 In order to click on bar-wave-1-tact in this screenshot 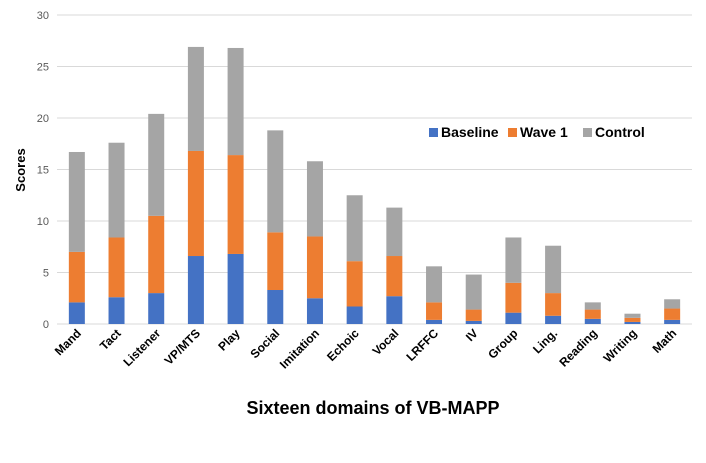, I will do `click(116, 267)`.